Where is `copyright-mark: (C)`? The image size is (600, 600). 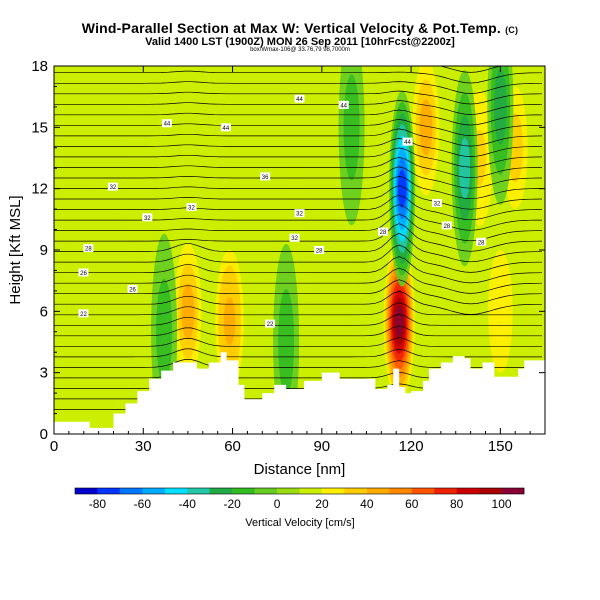 copyright-mark: (C) is located at coordinates (512, 30).